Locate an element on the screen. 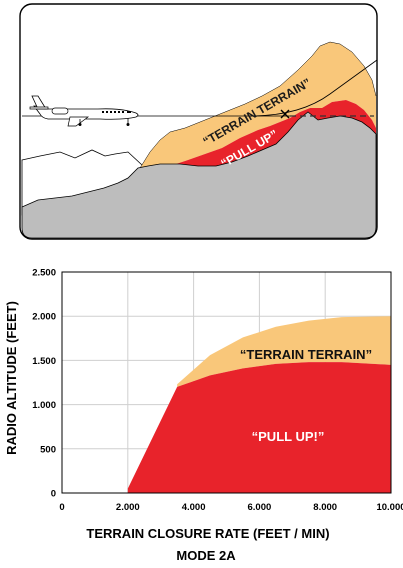 This screenshot has width=403, height=568. y-tick-label: 2.500 is located at coordinates (44, 273).